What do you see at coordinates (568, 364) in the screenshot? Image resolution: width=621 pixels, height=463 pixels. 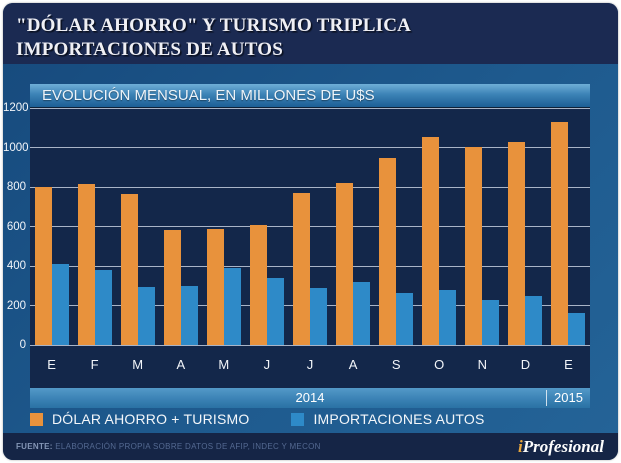 I see `x-tick-12: E` at bounding box center [568, 364].